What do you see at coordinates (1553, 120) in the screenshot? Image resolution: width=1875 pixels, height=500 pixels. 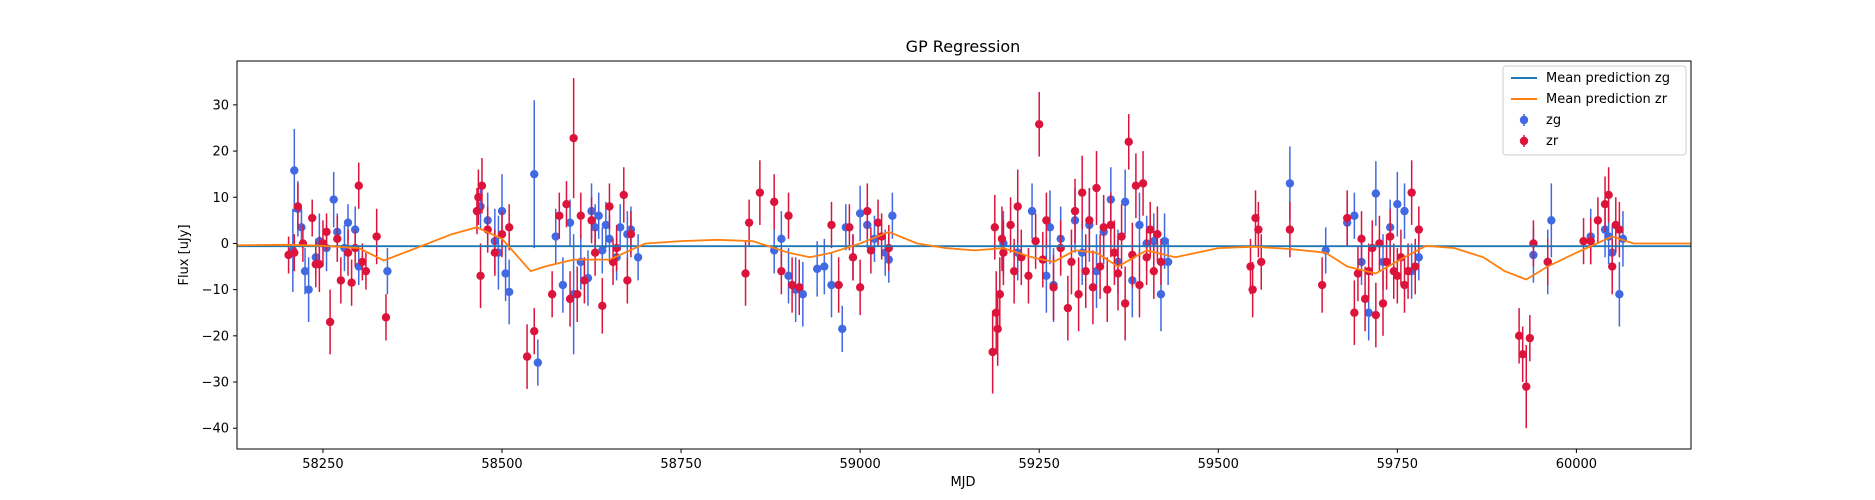 I see `legend-label-zg: zg` at bounding box center [1553, 120].